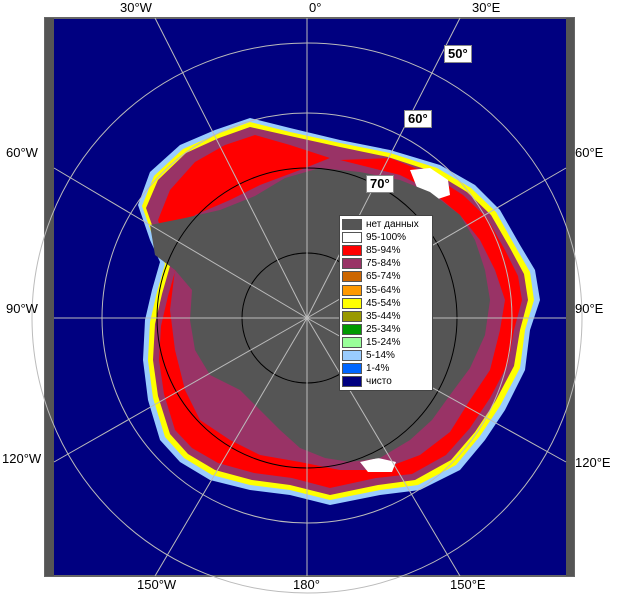 The height and width of the screenshot is (594, 617). I want to click on legend-item: 35-44%, so click(386, 316).